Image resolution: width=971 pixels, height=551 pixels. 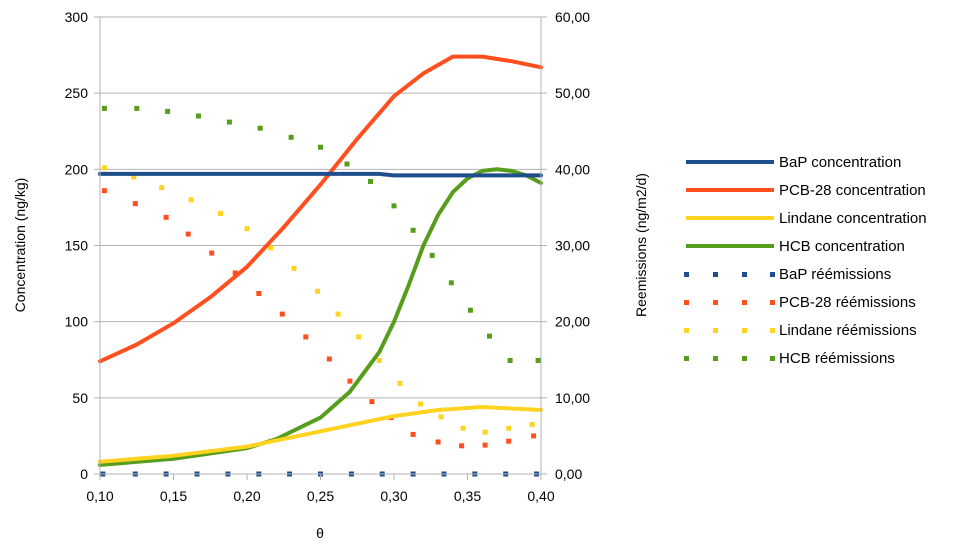 What do you see at coordinates (842, 246) in the screenshot?
I see `legend-label-hcb-concentration: HCB concentration` at bounding box center [842, 246].